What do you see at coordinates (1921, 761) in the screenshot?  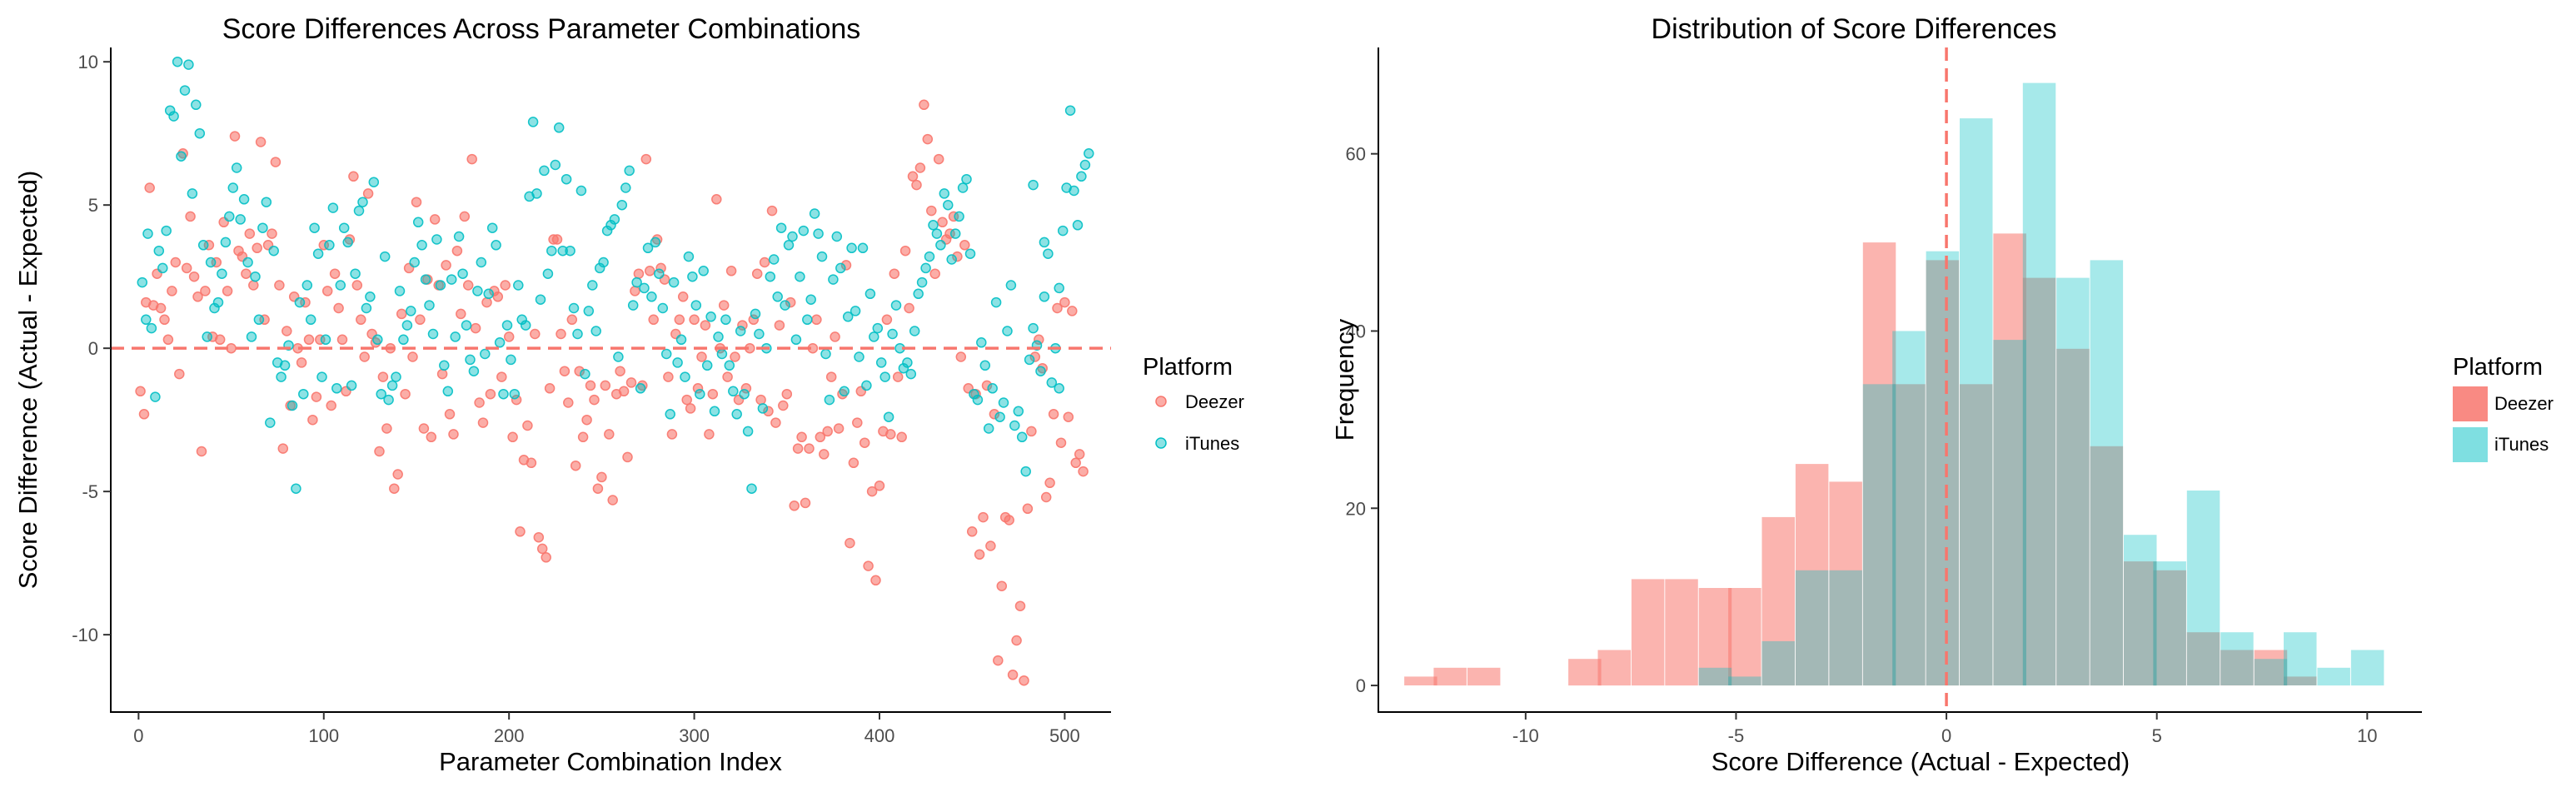 I see `histogram-x-axis-title: Score Difference (Actual - Expected)` at bounding box center [1921, 761].